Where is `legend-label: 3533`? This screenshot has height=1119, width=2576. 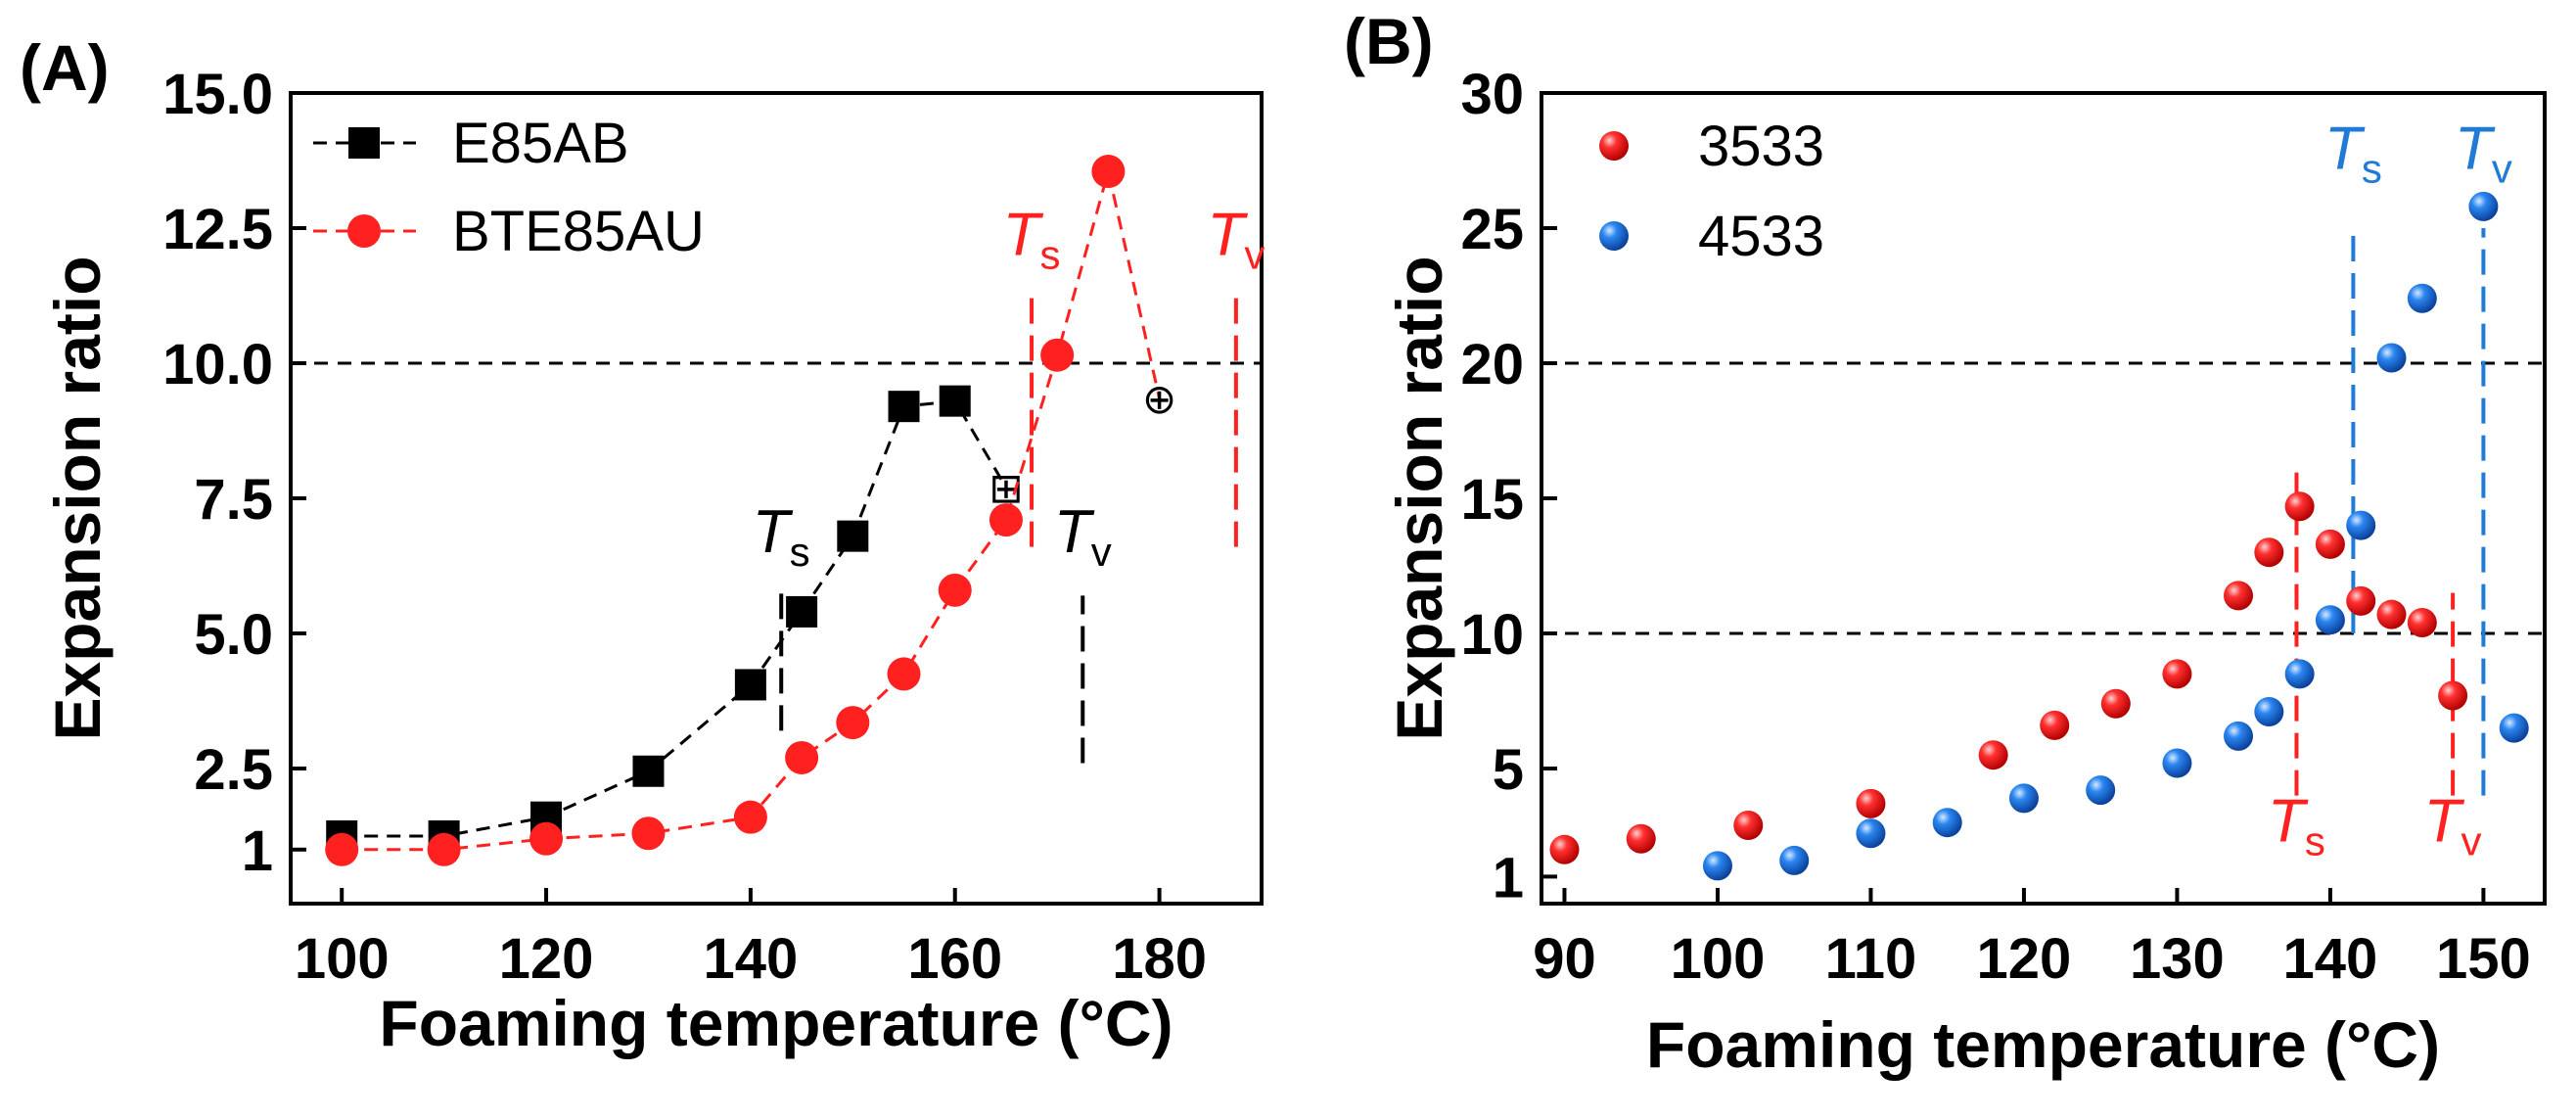
legend-label: 3533 is located at coordinates (1761, 146).